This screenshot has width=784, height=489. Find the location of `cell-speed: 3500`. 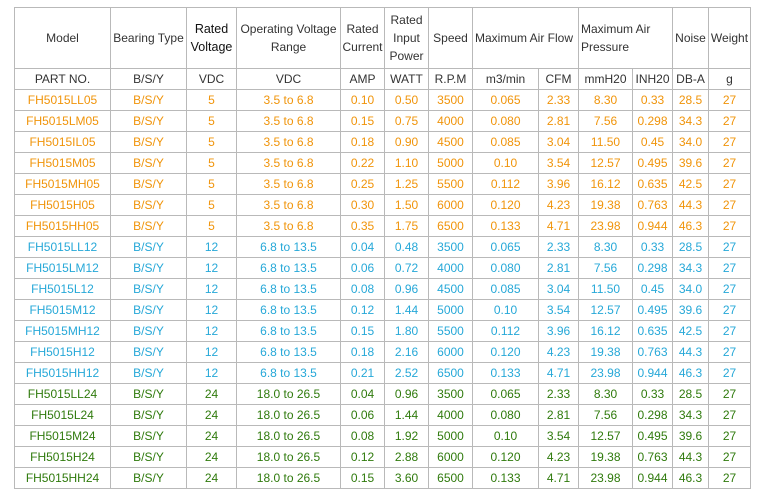

cell-speed: 3500 is located at coordinates (450, 100).